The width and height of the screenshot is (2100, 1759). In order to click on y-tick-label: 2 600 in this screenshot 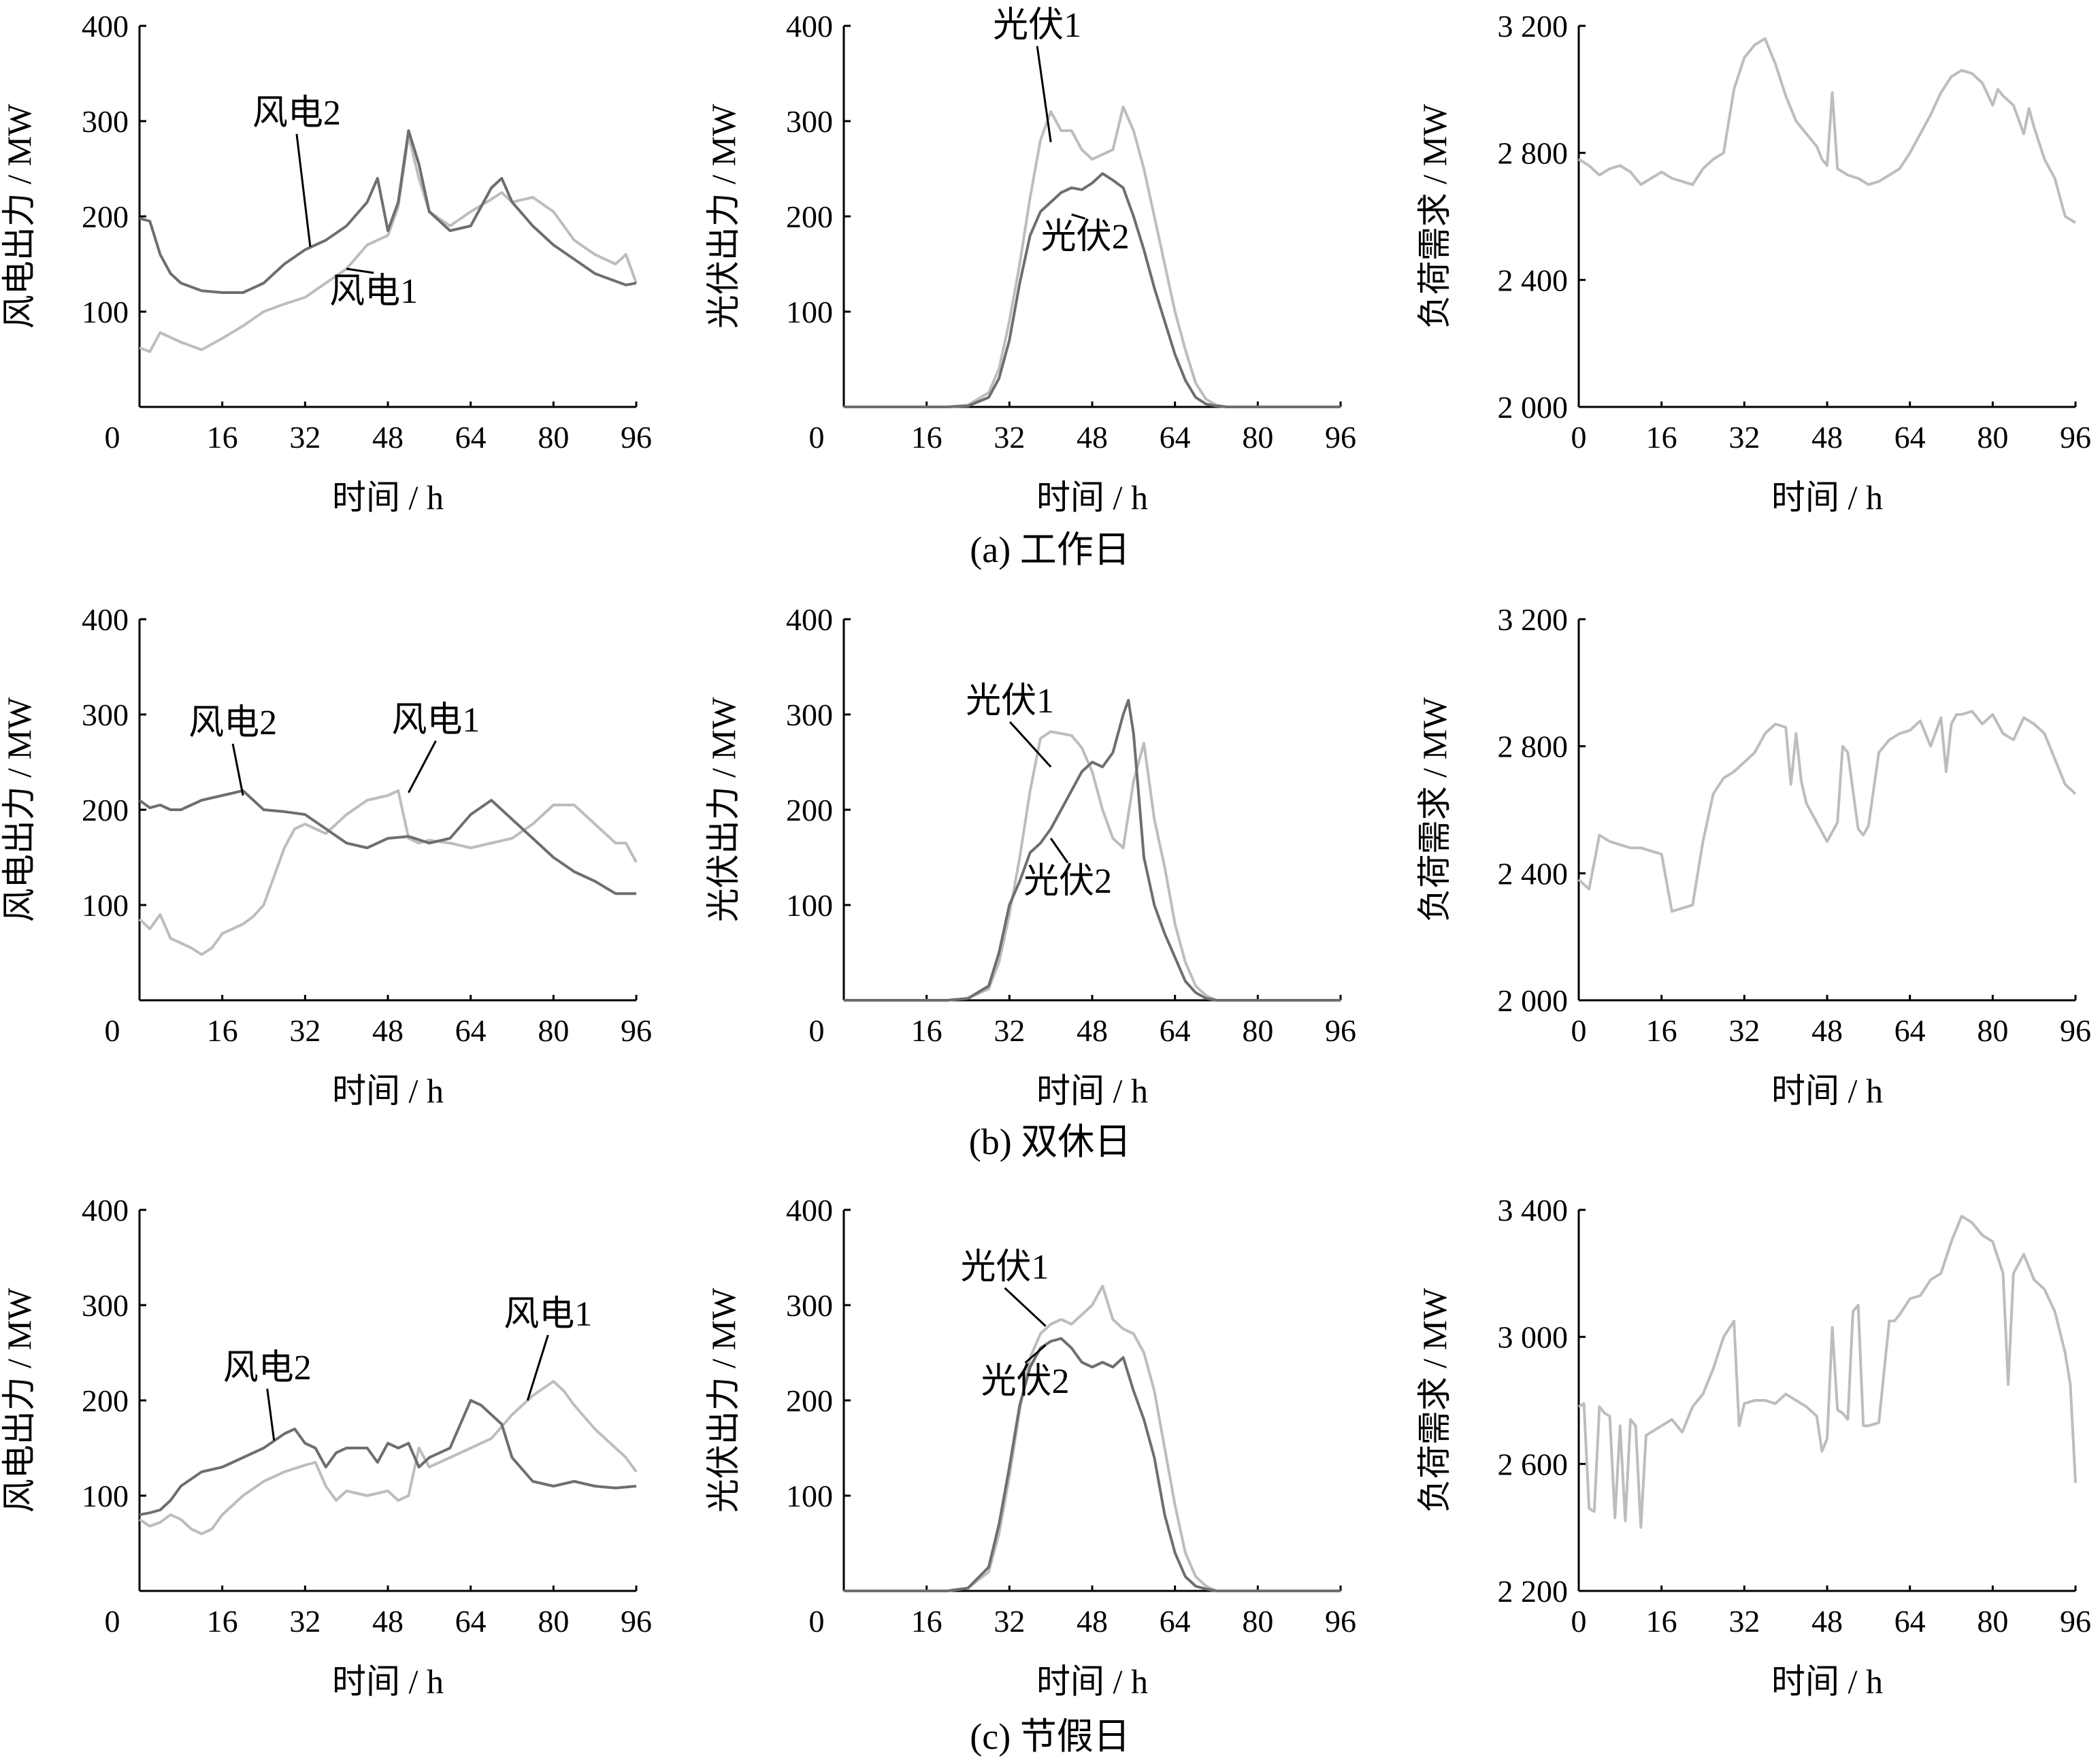, I will do `click(1533, 1464)`.